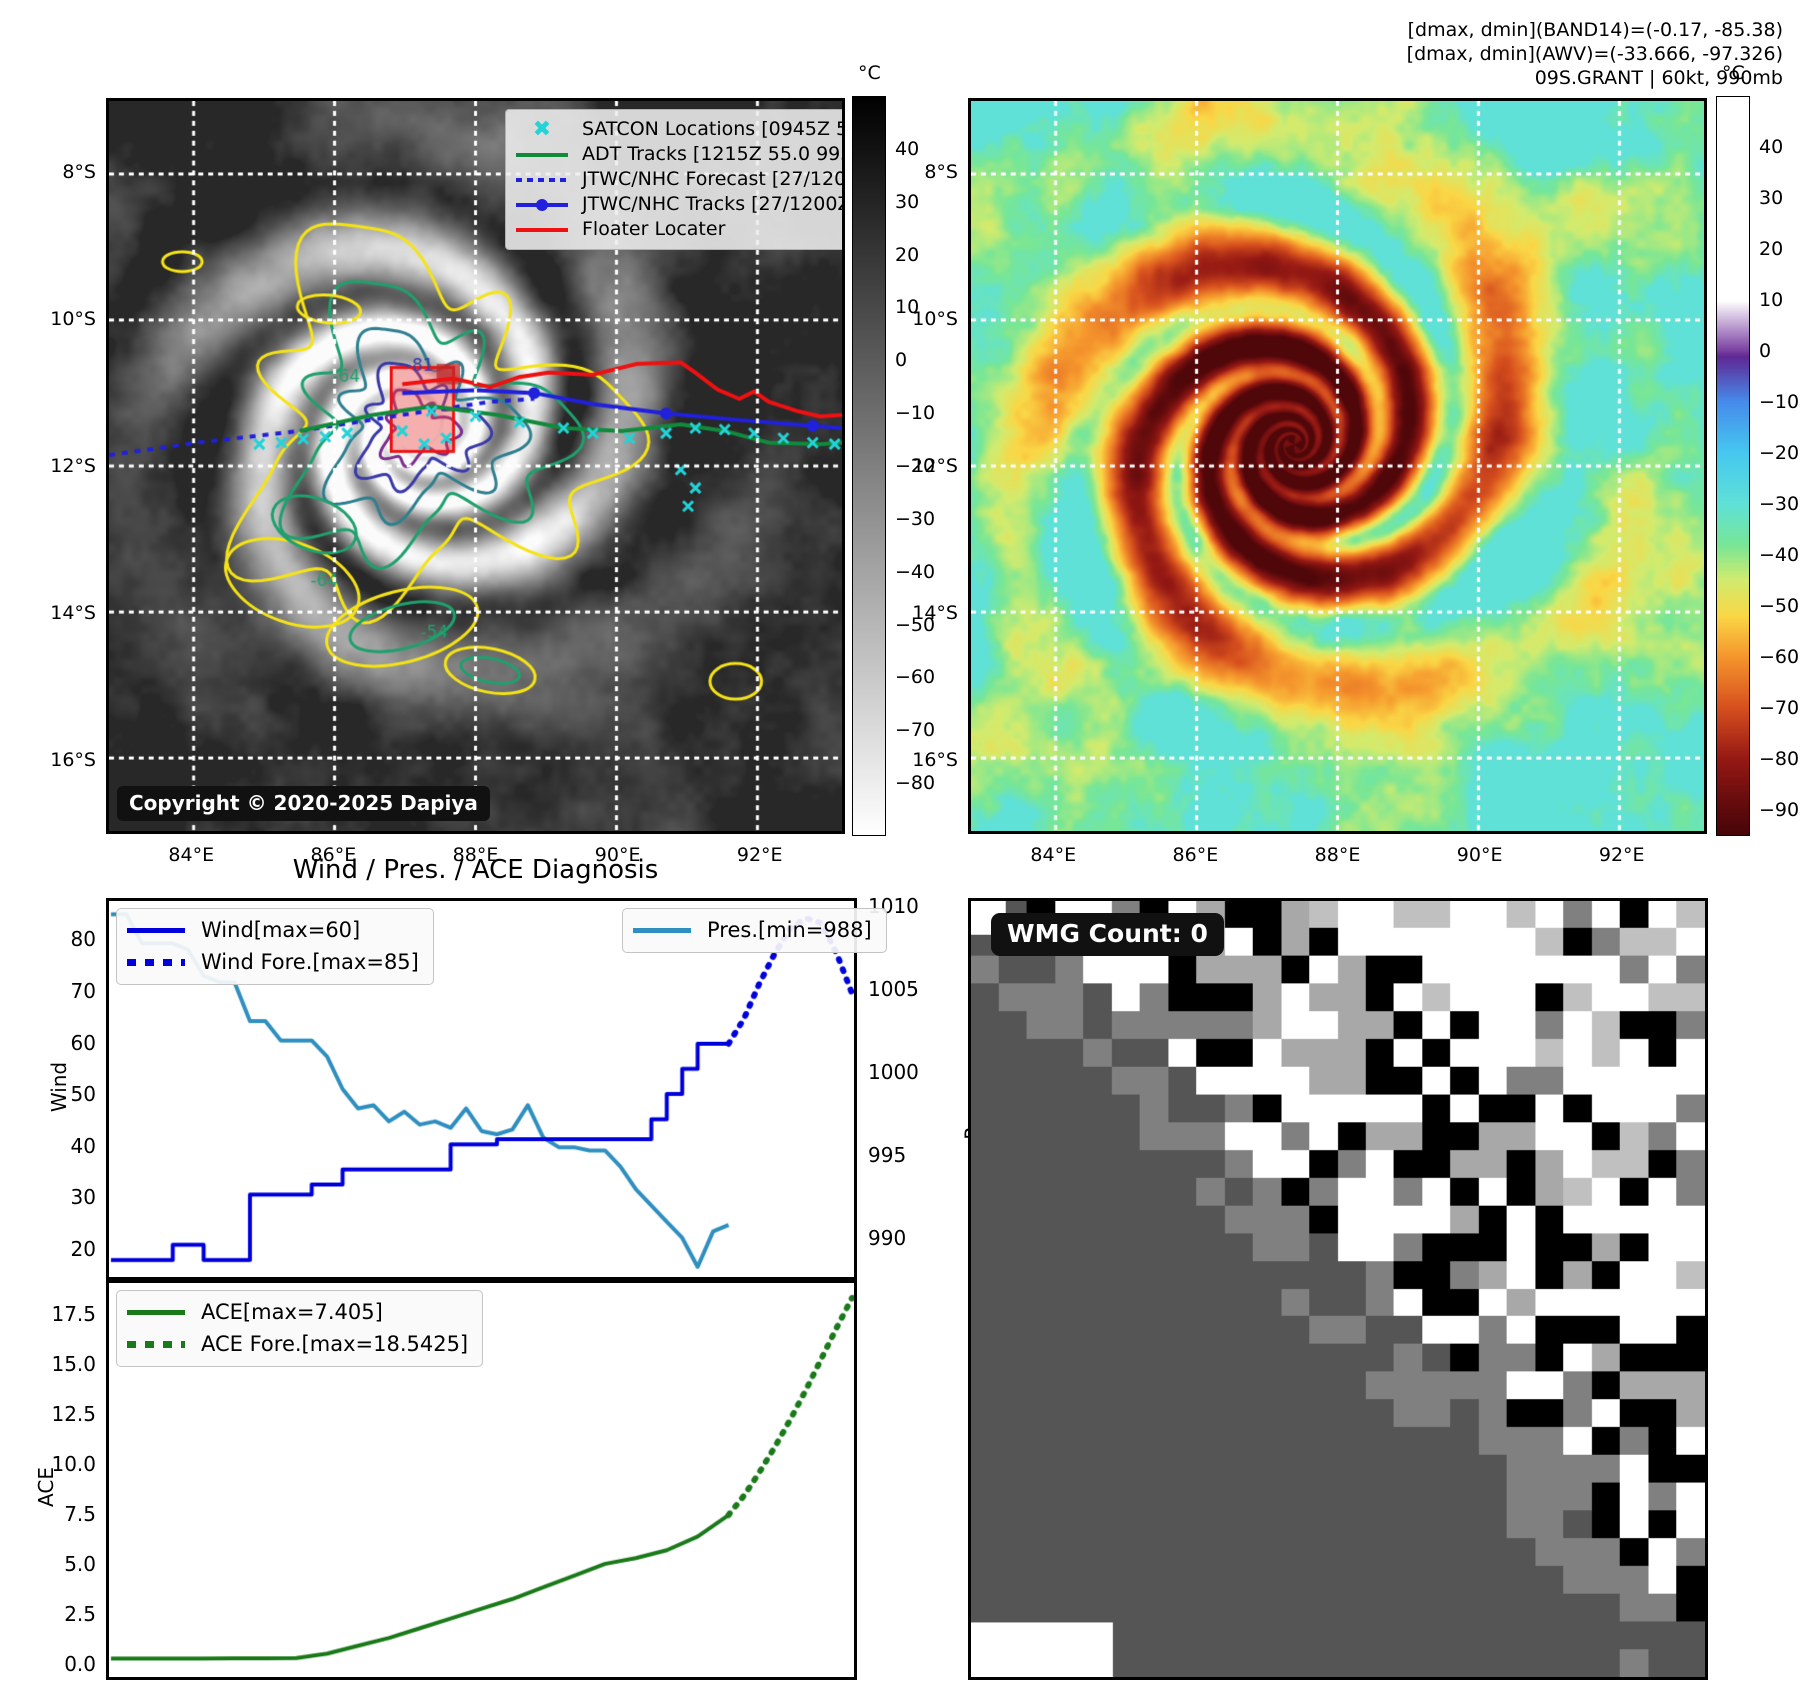 Image resolution: width=1801 pixels, height=1690 pixels. What do you see at coordinates (901, 360) in the screenshot?
I see `ir-colorbar-tick: 0` at bounding box center [901, 360].